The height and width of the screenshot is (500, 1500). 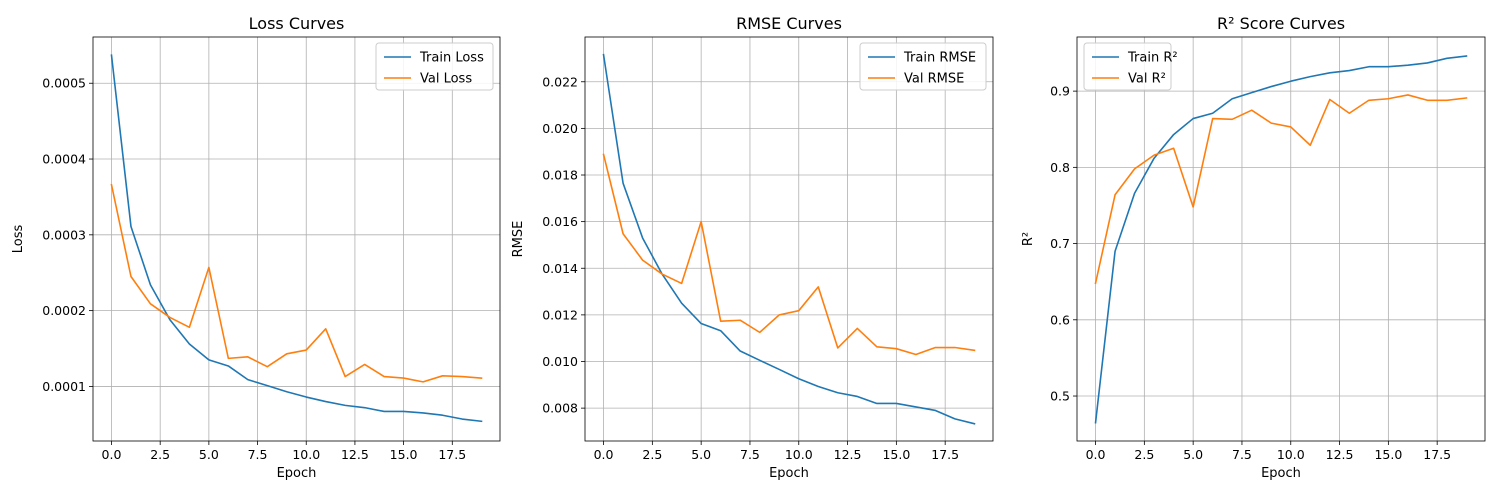 I want to click on chart-1-series-val-line, so click(x=296, y=283).